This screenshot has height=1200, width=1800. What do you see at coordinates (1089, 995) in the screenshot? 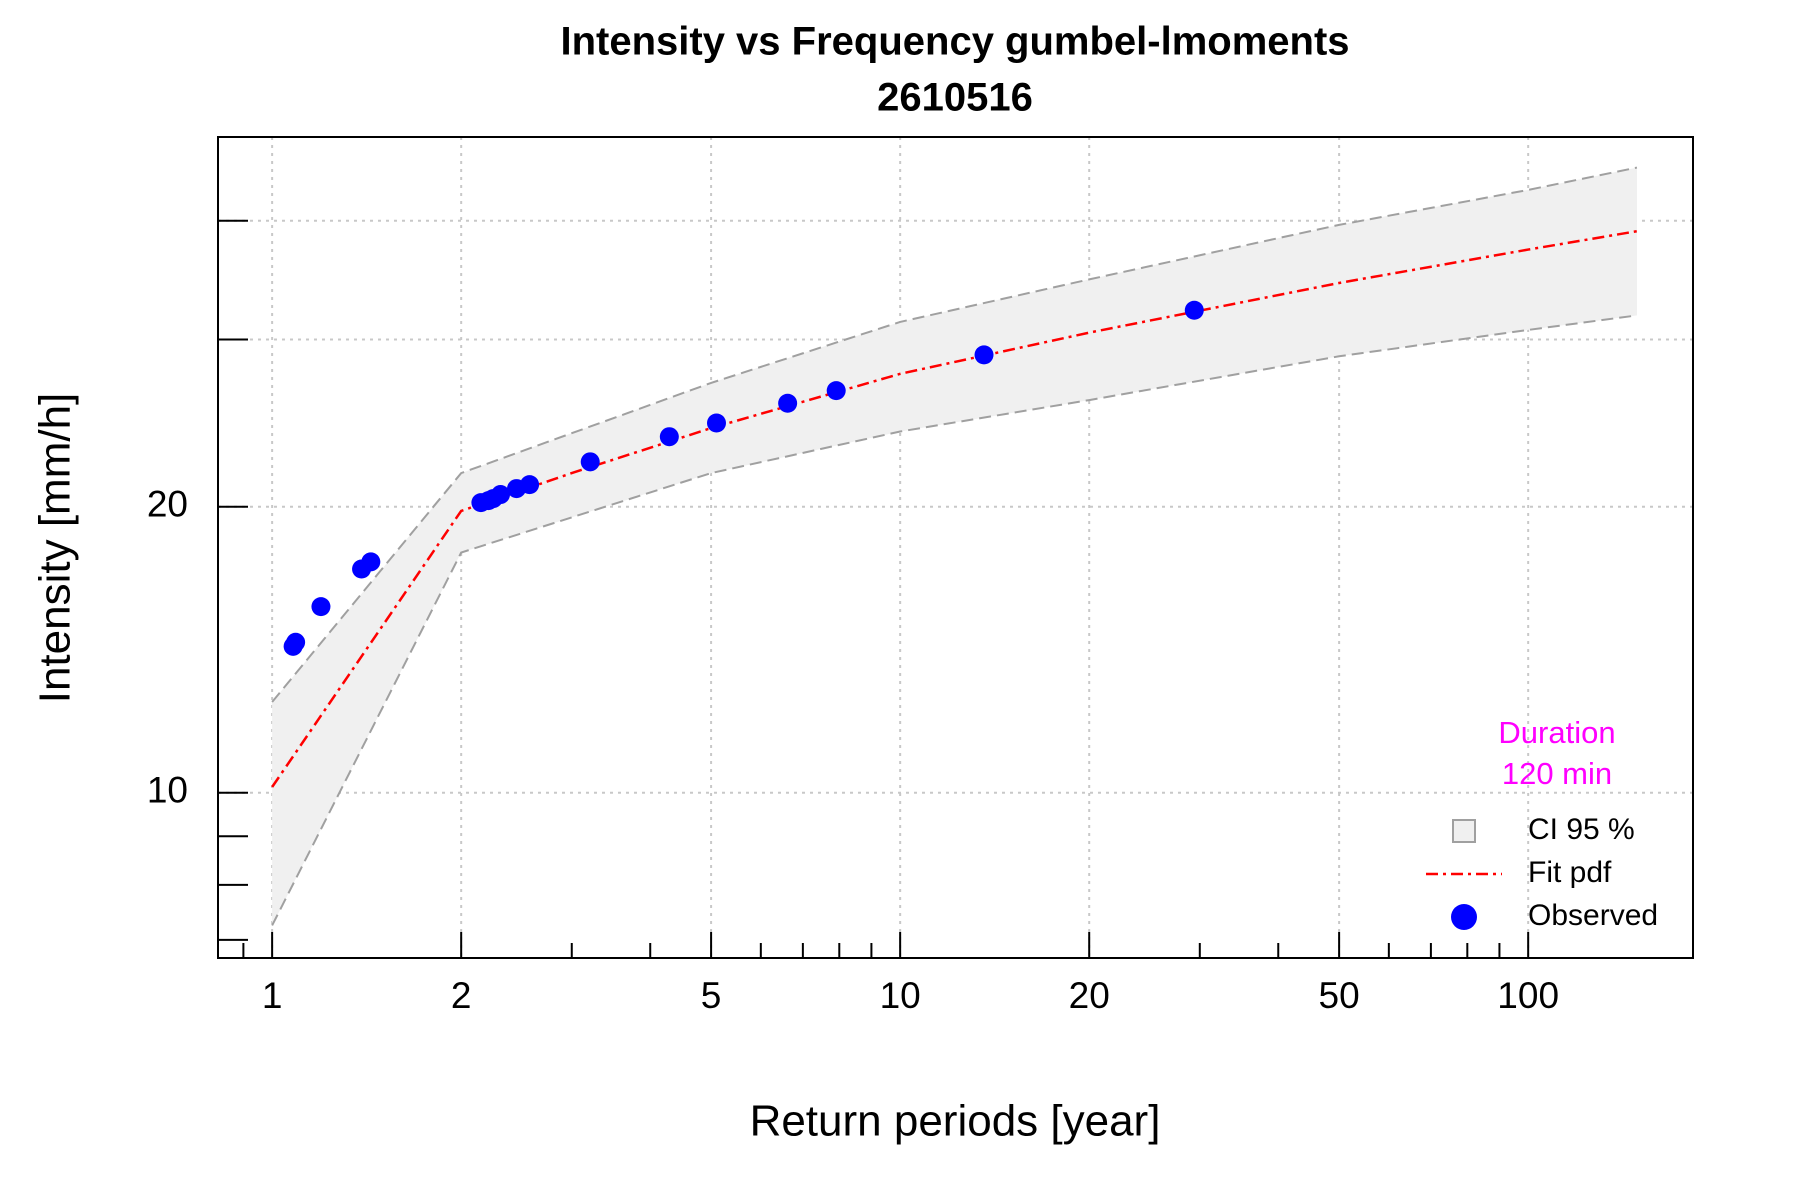
I see `x-tick-label: 20` at bounding box center [1089, 995].